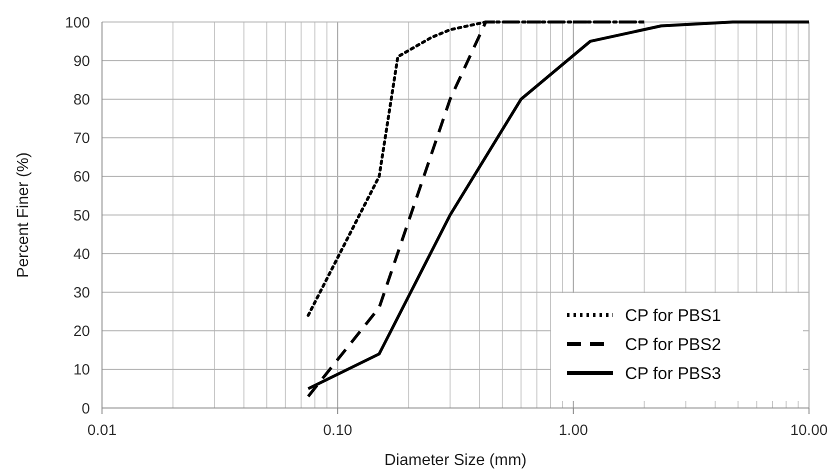  What do you see at coordinates (81, 61) in the screenshot?
I see `y-tick-label: 90` at bounding box center [81, 61].